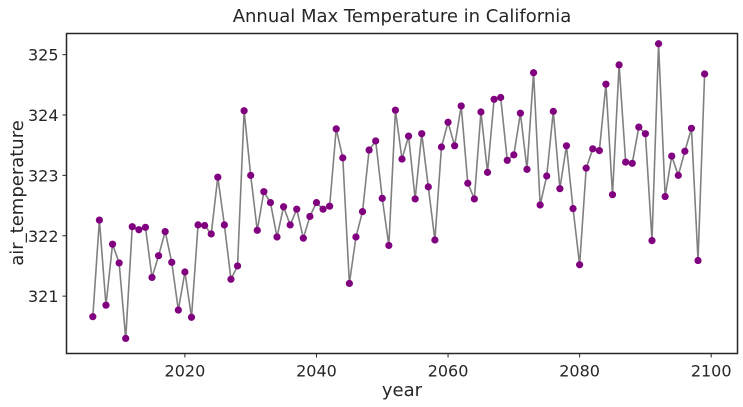 Image resolution: width=743 pixels, height=407 pixels. Describe the element at coordinates (43, 175) in the screenshot. I see `y-tick-label: 323` at that location.